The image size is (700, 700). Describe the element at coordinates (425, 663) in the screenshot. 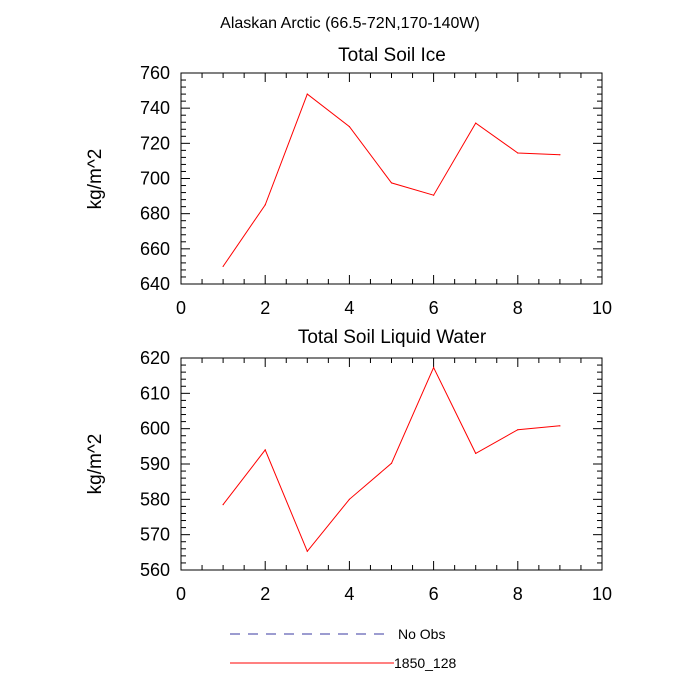

I see `legend-label-1850-128: 1850_128` at that location.